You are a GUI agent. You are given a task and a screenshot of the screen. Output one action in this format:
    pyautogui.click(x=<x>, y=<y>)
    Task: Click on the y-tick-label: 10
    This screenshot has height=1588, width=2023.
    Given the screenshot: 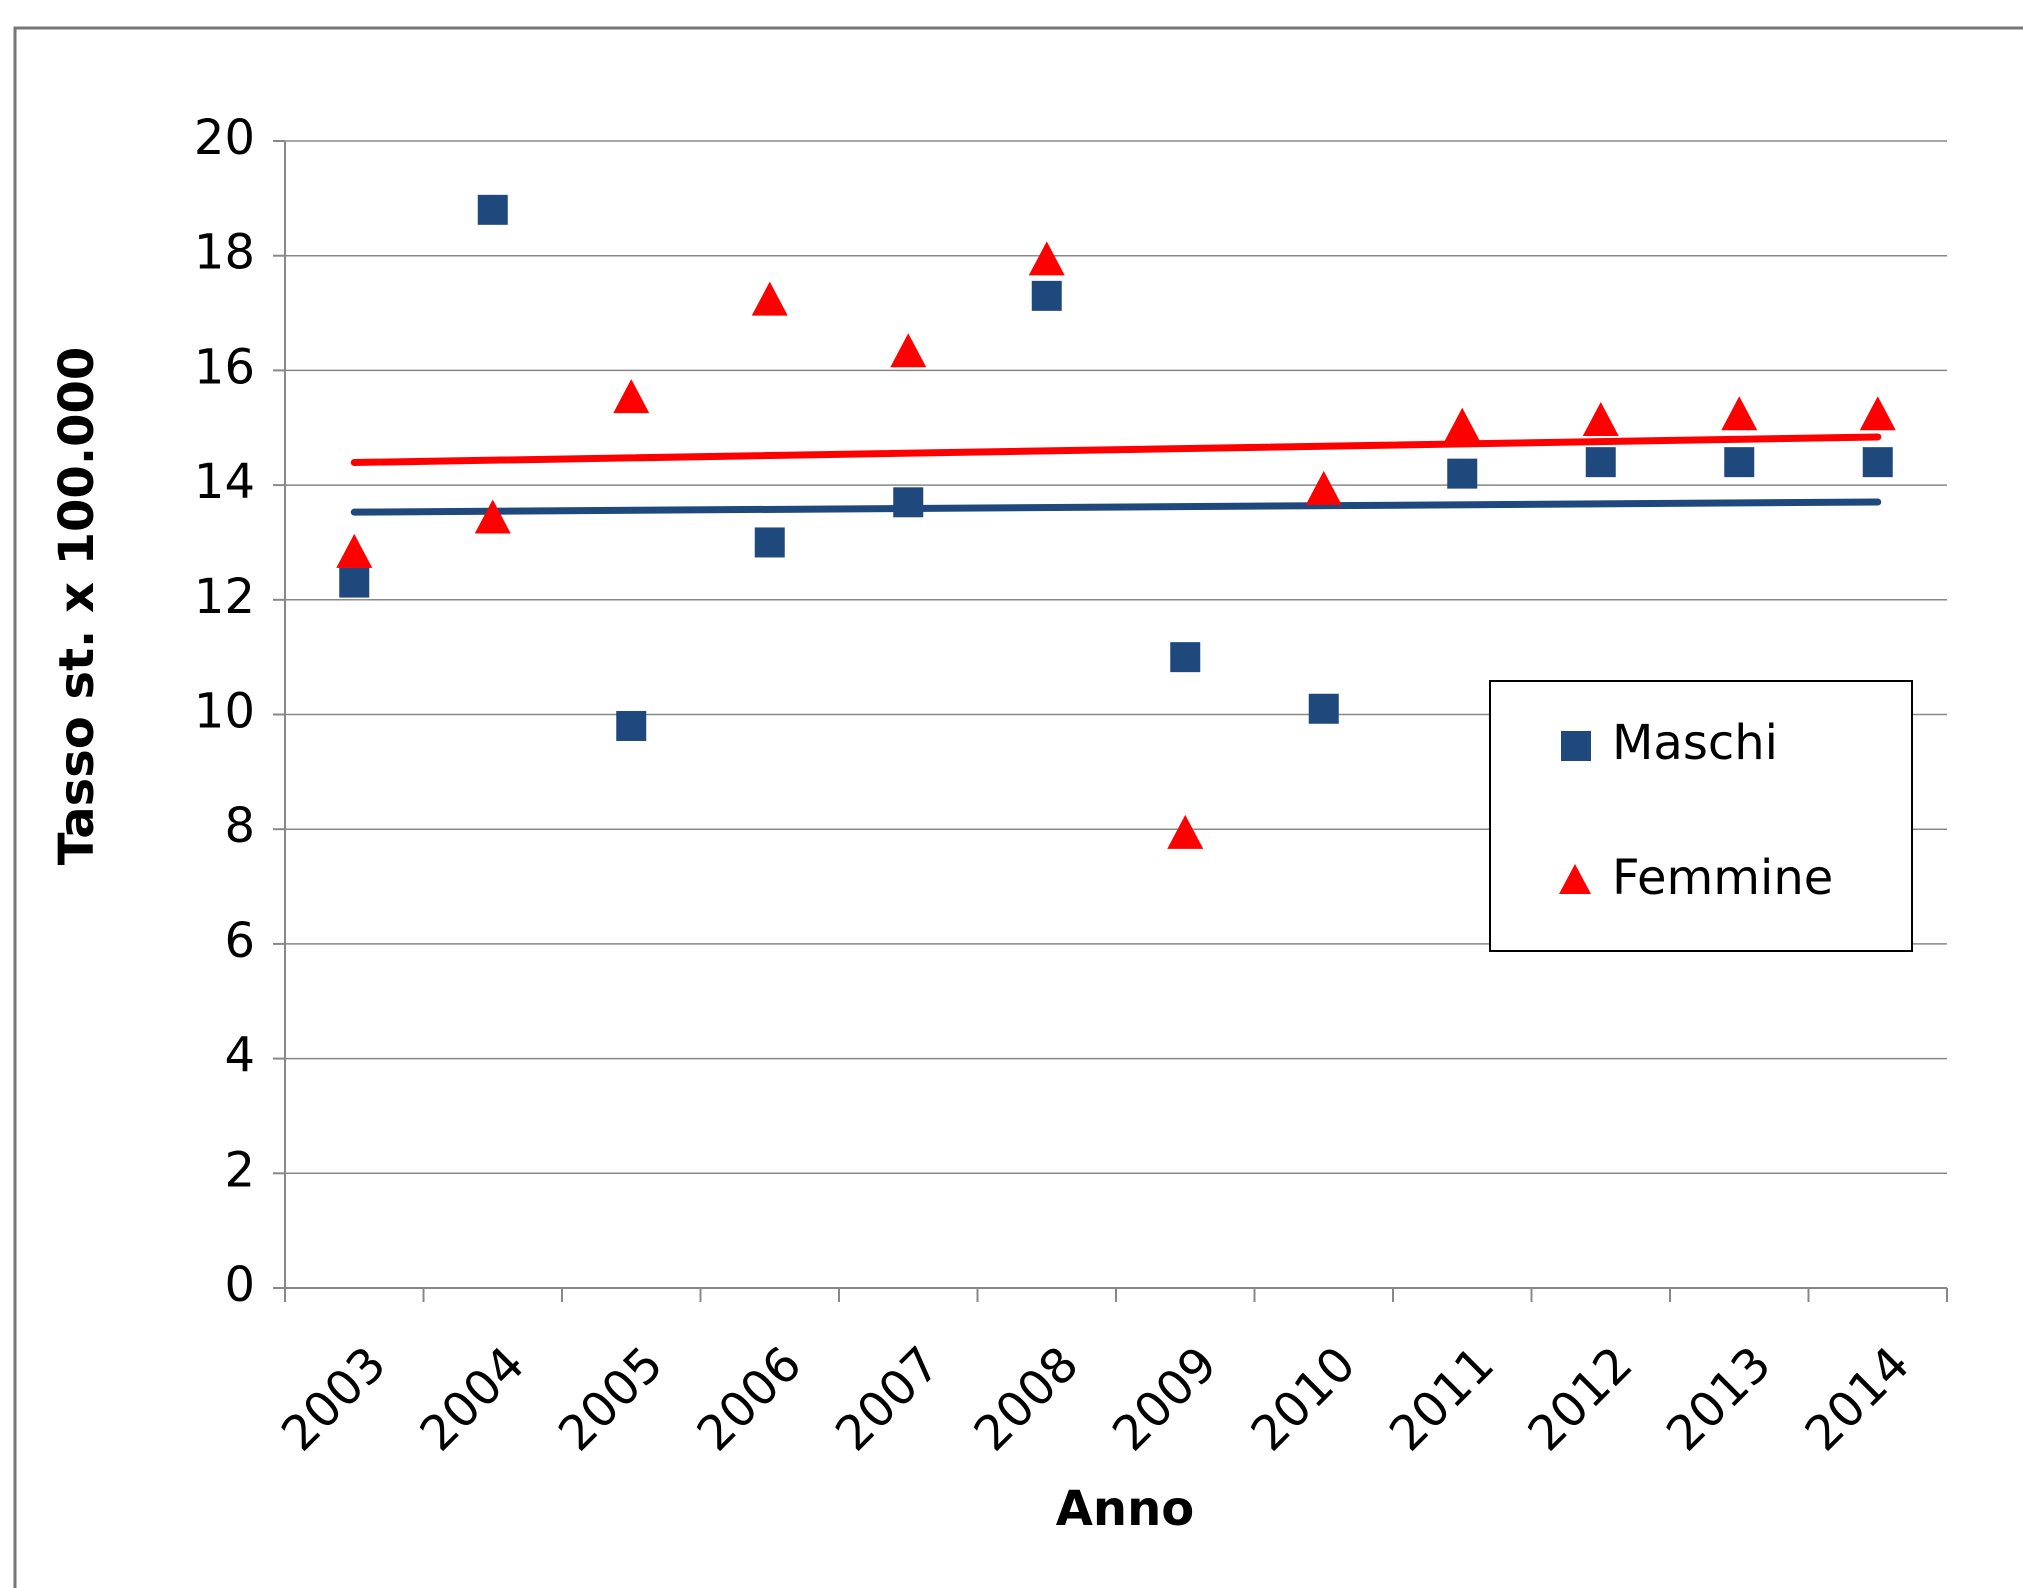 What is the action you would take?
    pyautogui.click(x=224, y=712)
    